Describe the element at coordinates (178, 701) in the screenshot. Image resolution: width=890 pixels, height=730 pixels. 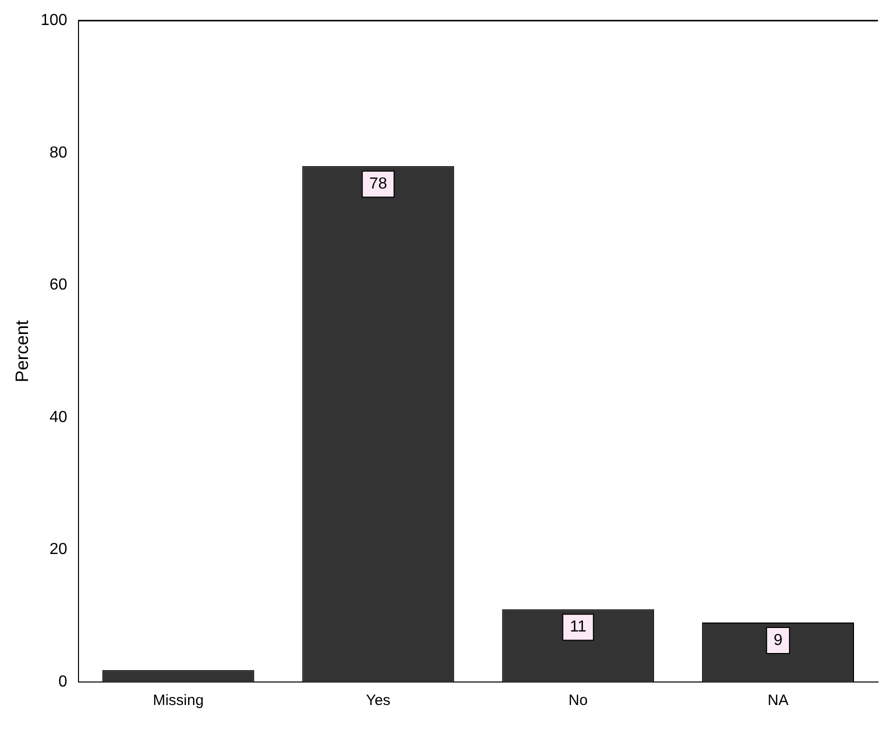
I see `x-tick-label: Missing` at that location.